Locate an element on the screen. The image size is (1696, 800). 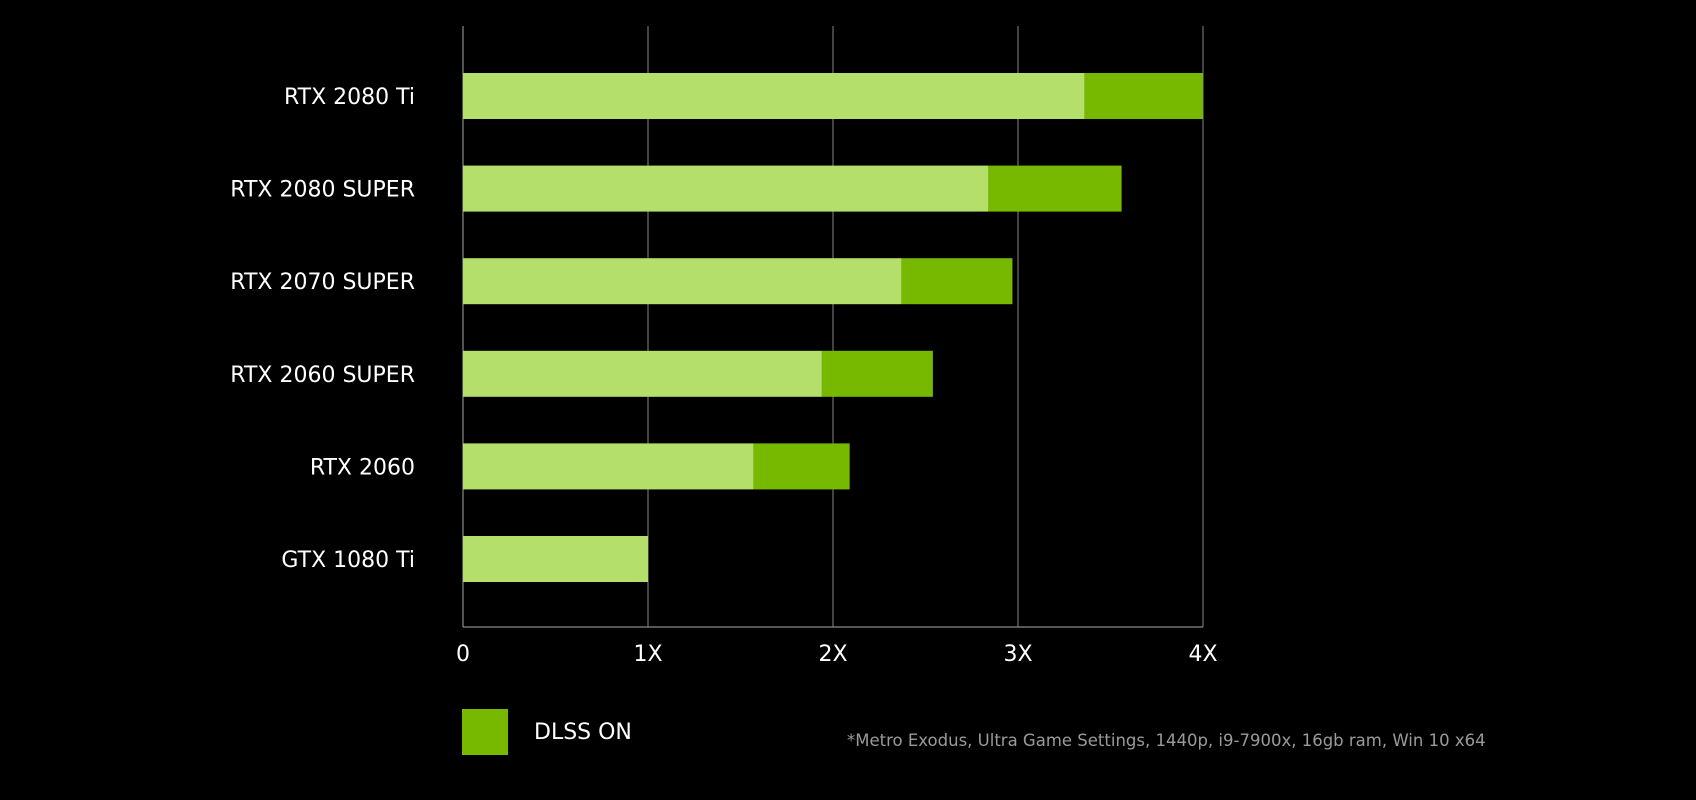
x-tick-label: 3X is located at coordinates (1017, 654).